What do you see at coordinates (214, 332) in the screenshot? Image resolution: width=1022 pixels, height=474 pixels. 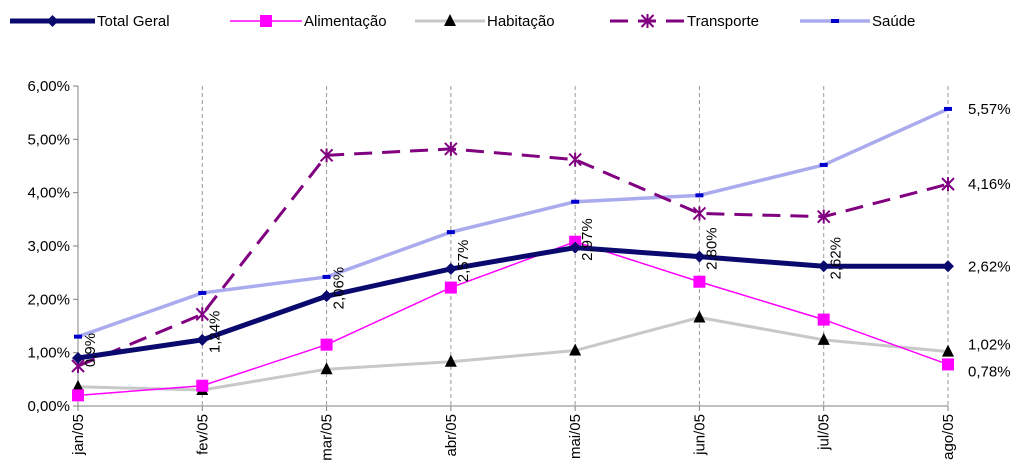 I see `data-label: 1,24%` at bounding box center [214, 332].